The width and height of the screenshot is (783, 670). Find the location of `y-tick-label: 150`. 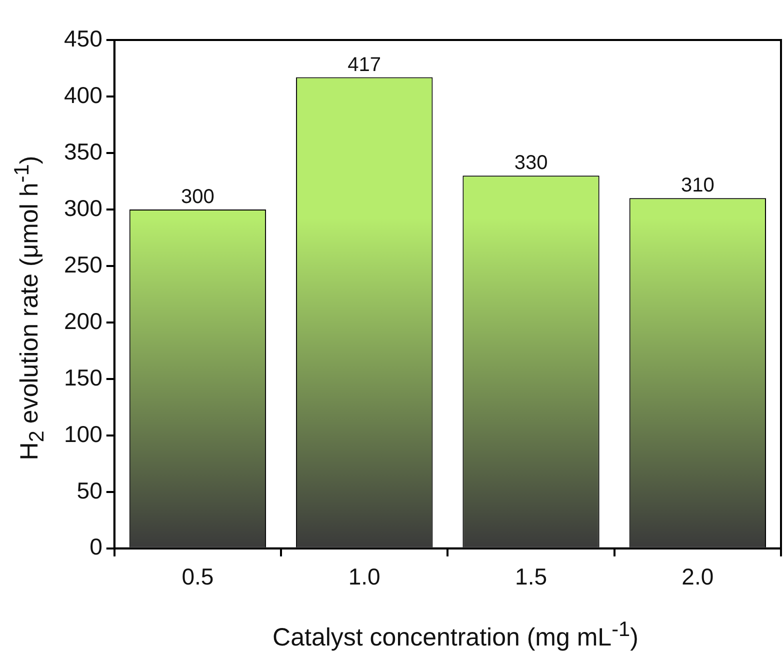

y-tick-label: 150 is located at coordinates (83, 377).